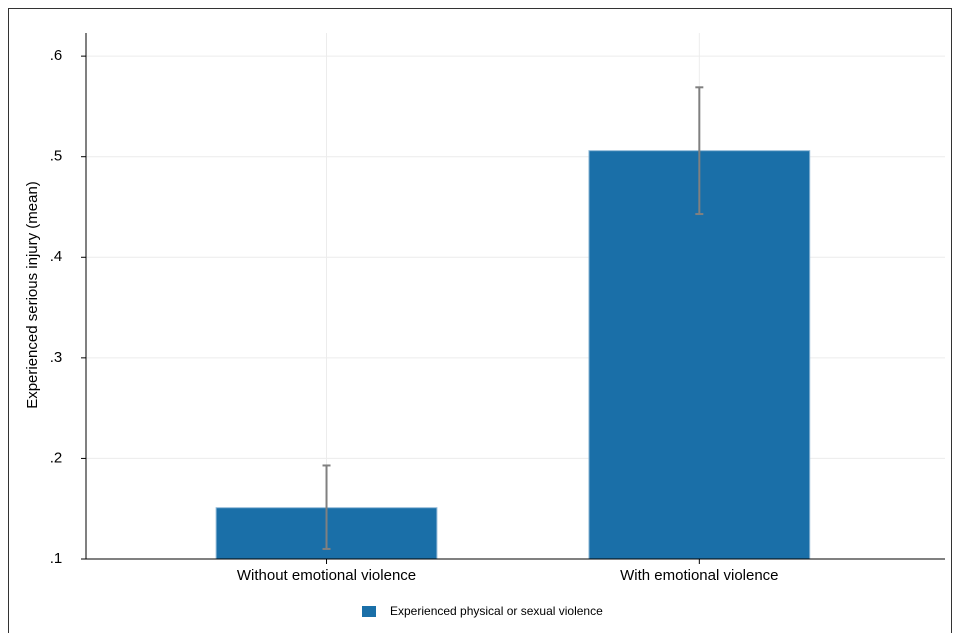 This screenshot has width=955, height=633. Describe the element at coordinates (56, 357) in the screenshot. I see `y-tick-label: .3` at that location.